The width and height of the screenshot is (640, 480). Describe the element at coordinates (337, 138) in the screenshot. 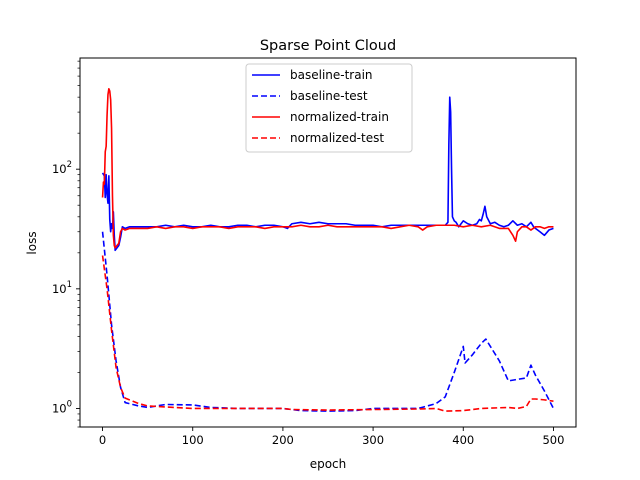

I see `legend-label: normalized-test` at that location.